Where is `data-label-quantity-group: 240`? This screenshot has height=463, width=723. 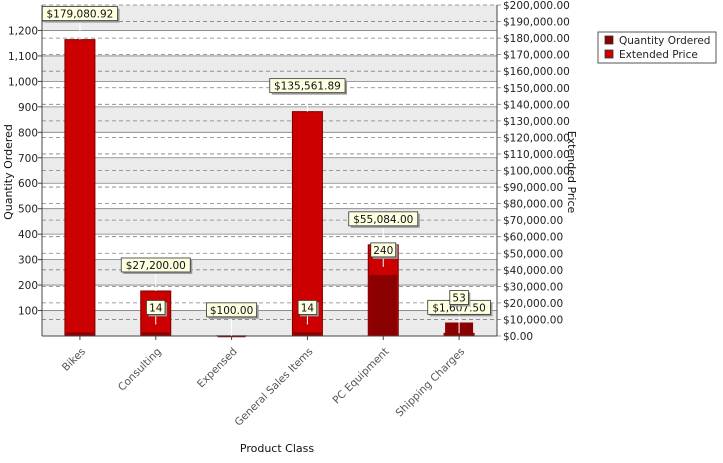 data-label-quantity-group: 240 is located at coordinates (384, 254).